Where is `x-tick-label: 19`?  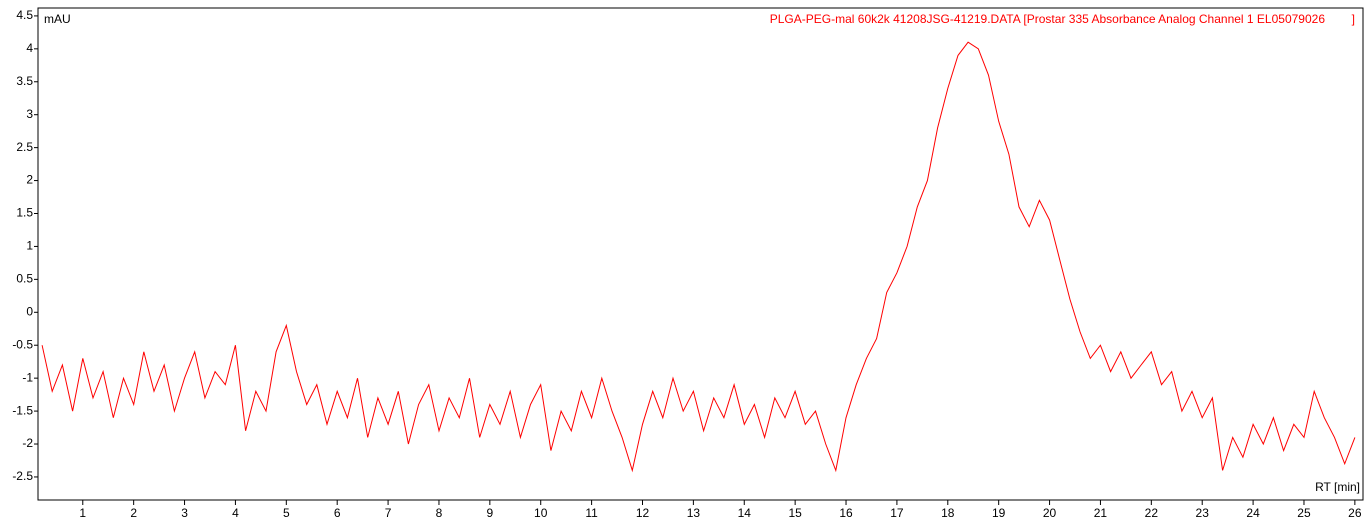
x-tick-label: 19 is located at coordinates (999, 513).